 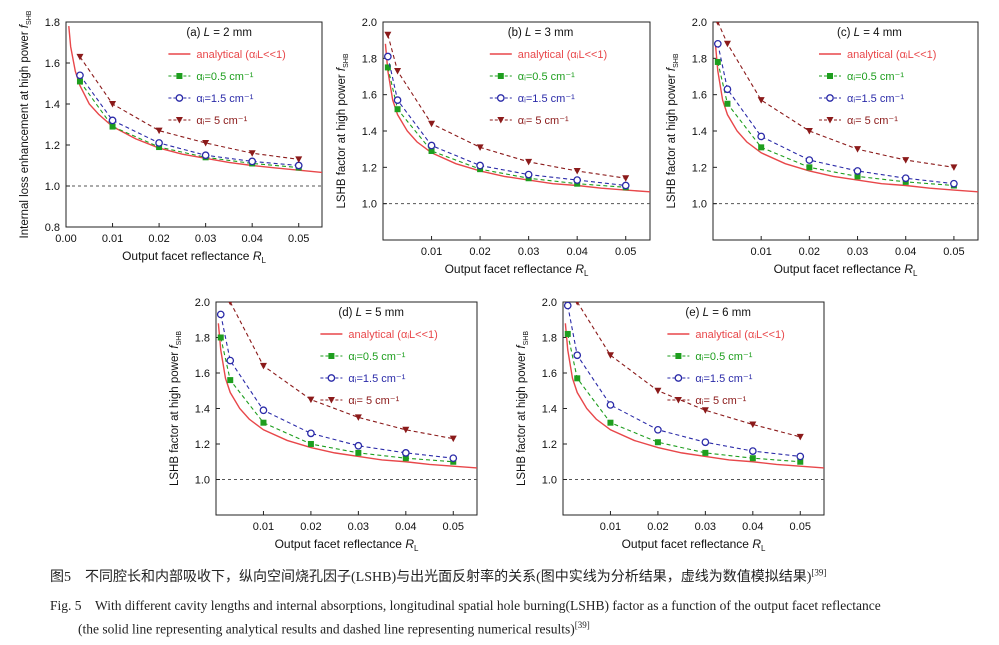 I want to click on y-tick-label: 0.8, so click(x=52, y=228).